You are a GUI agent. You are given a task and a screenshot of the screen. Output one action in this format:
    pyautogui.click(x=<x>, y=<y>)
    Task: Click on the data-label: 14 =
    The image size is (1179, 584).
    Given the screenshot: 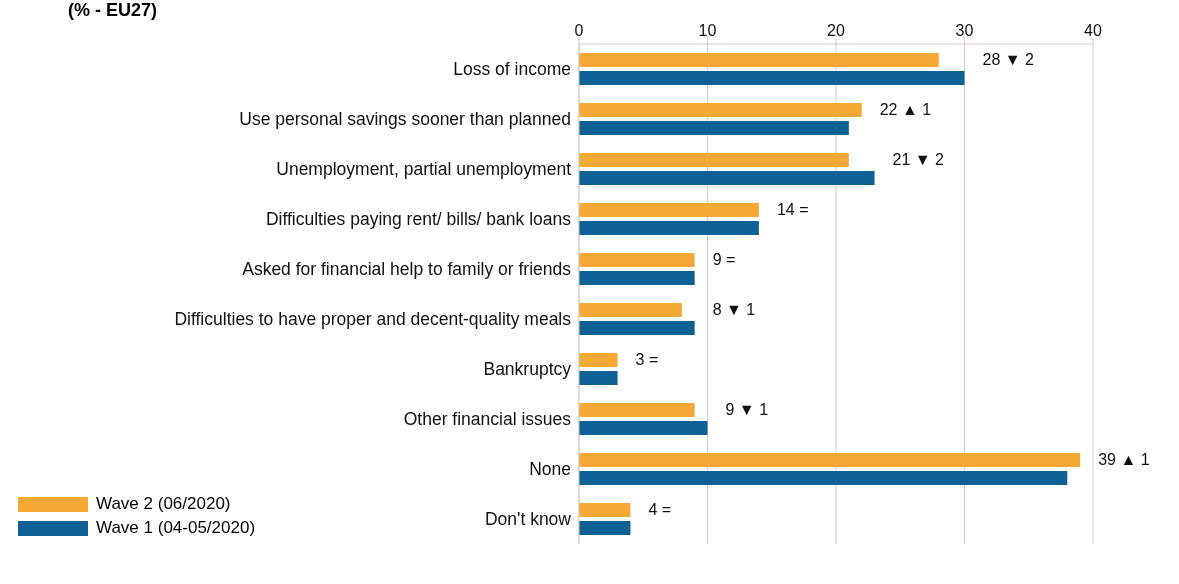 What is the action you would take?
    pyautogui.click(x=792, y=209)
    